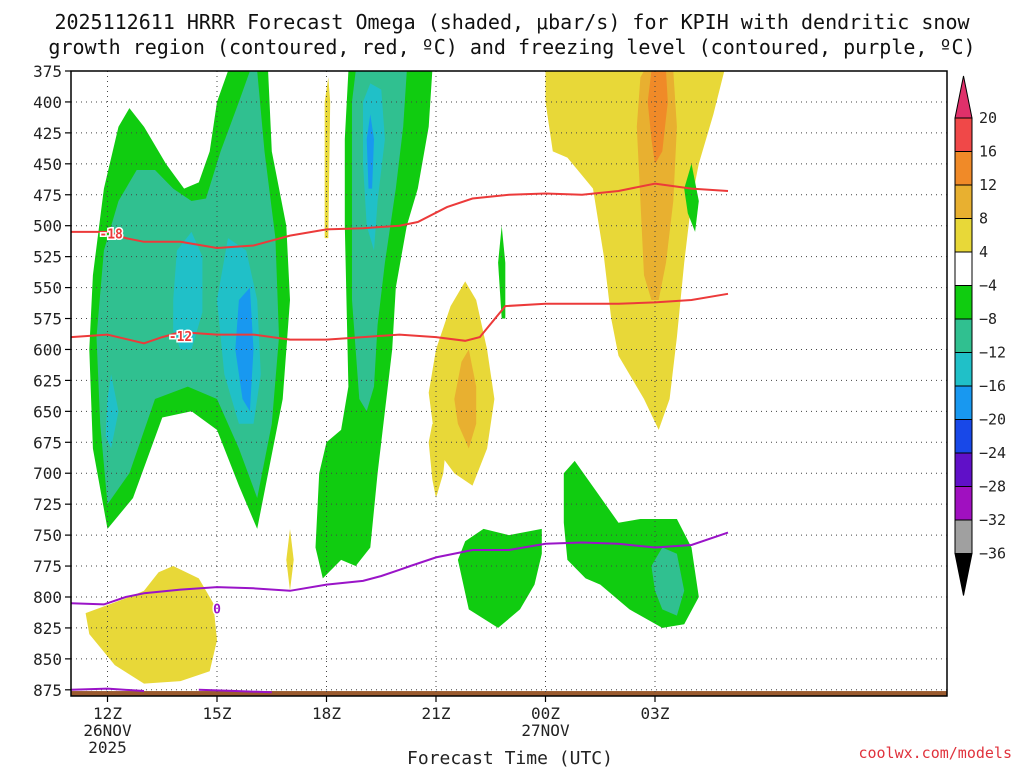  Describe the element at coordinates (47, 226) in the screenshot. I see `y-tick-label-5: 500` at that location.